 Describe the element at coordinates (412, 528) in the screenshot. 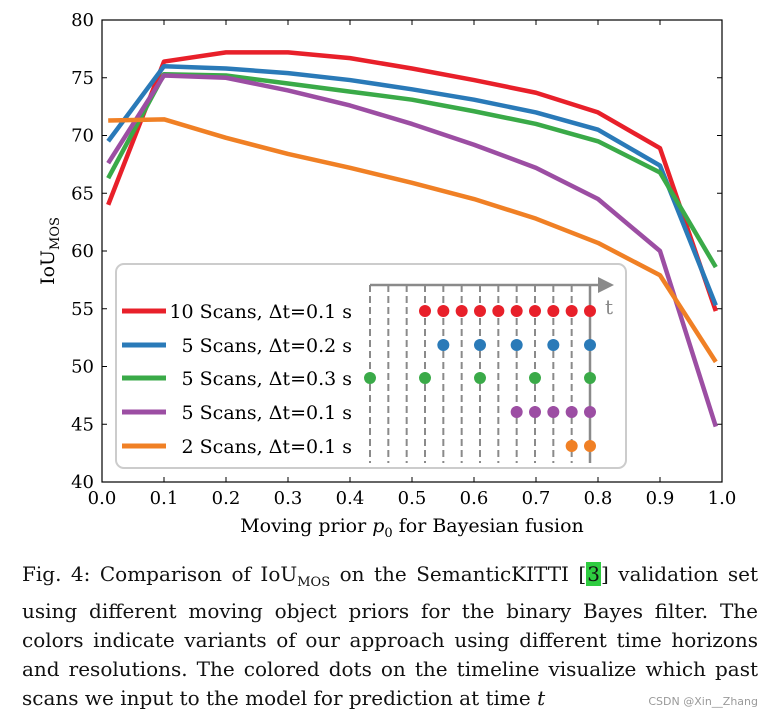

I see `x-axis-label: Moving prior p0 for Bayesian fusion` at that location.